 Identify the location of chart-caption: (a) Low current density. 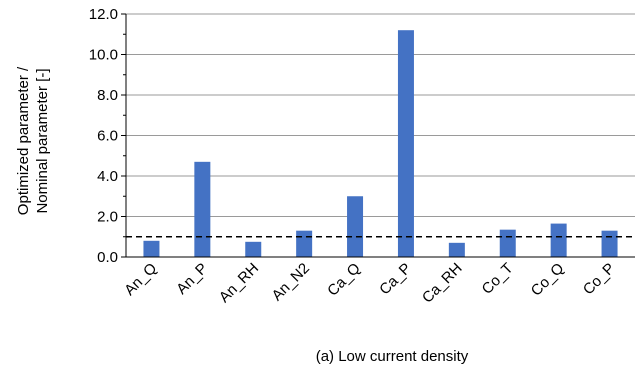
(392, 356).